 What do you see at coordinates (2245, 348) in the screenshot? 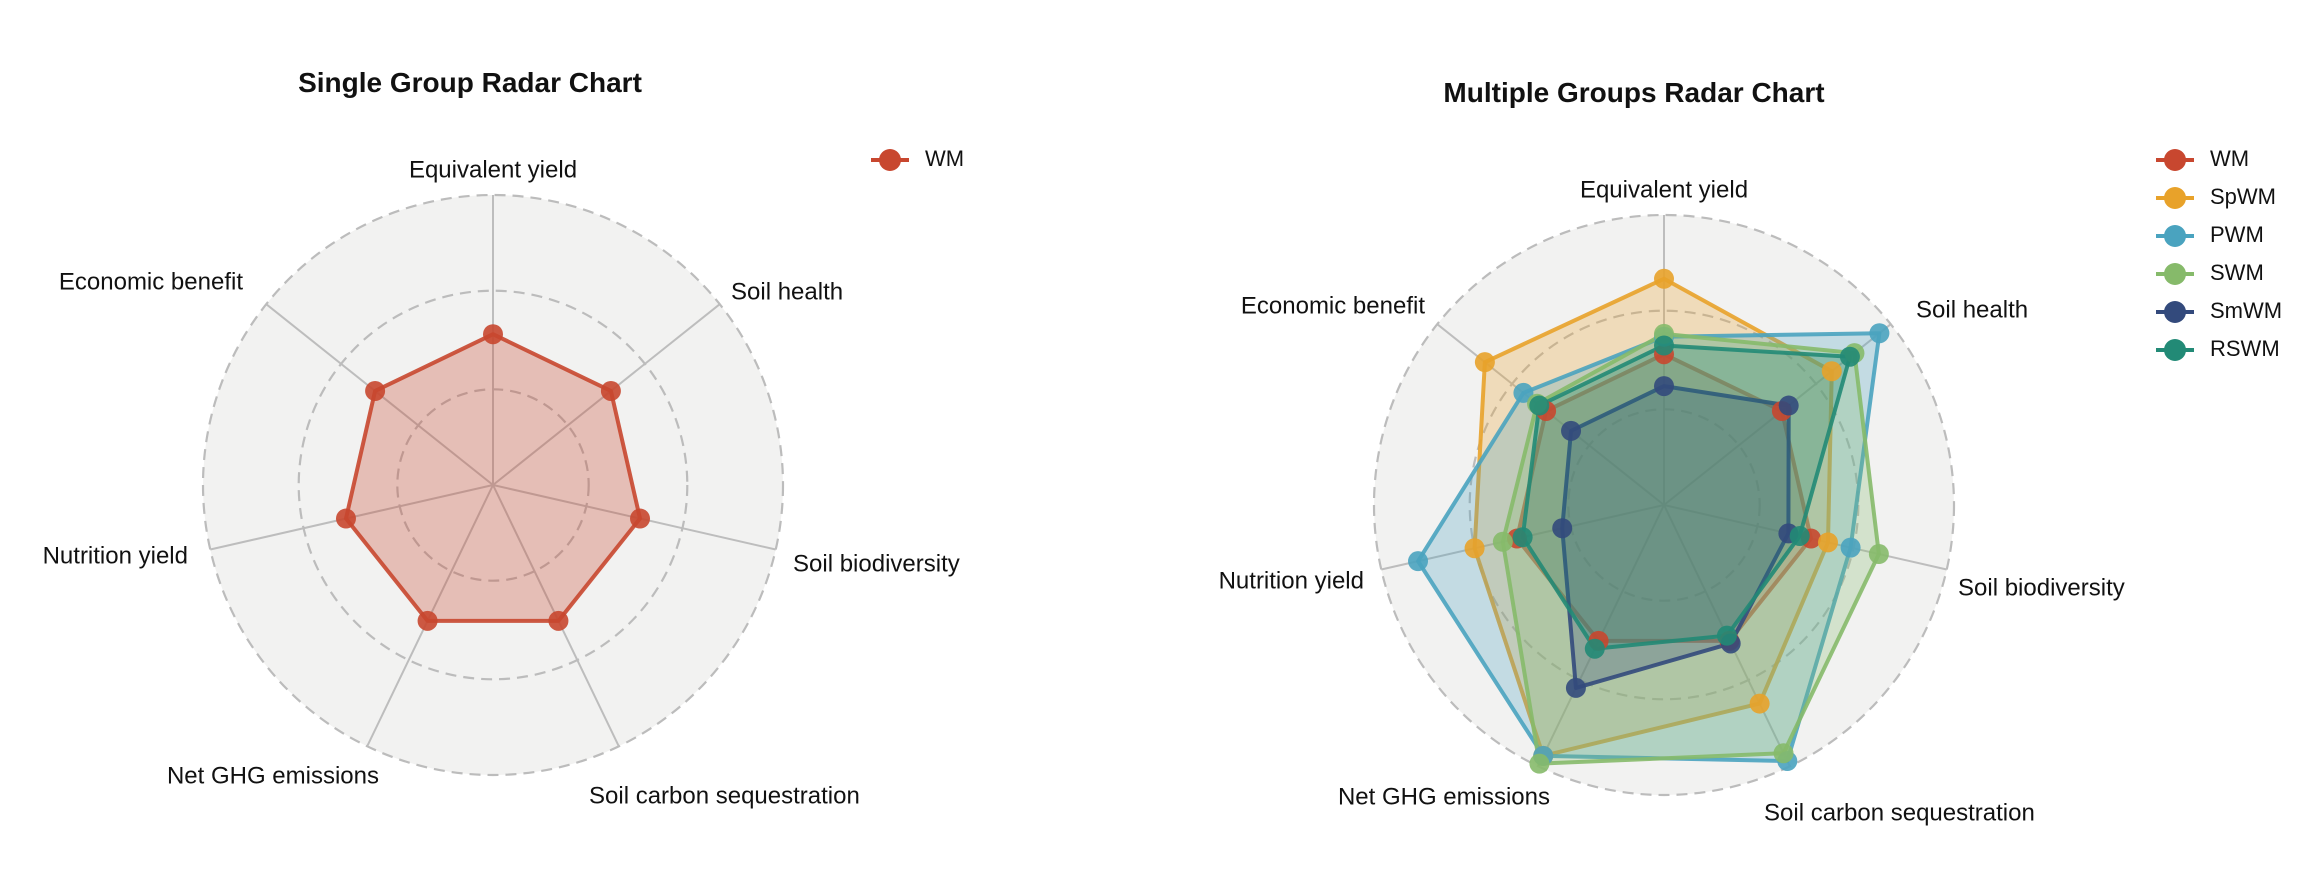
I see `legend-label: RSWM` at bounding box center [2245, 348].